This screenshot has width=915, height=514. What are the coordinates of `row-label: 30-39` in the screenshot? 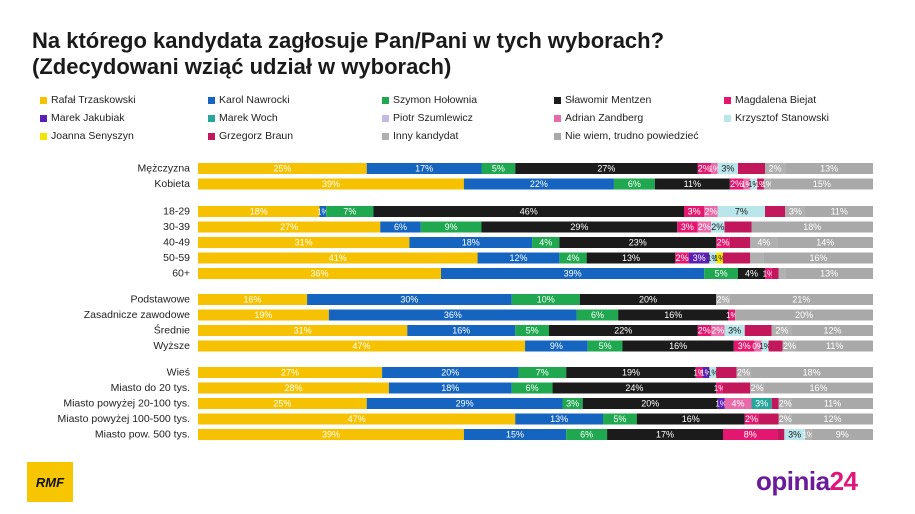 It's located at (176, 227).